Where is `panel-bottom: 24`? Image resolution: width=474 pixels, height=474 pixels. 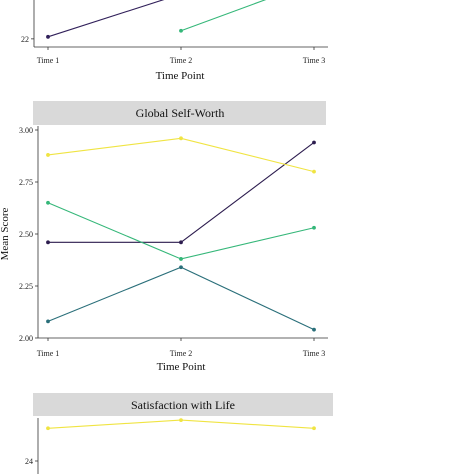 panel-bottom: 24 is located at coordinates (170, 446).